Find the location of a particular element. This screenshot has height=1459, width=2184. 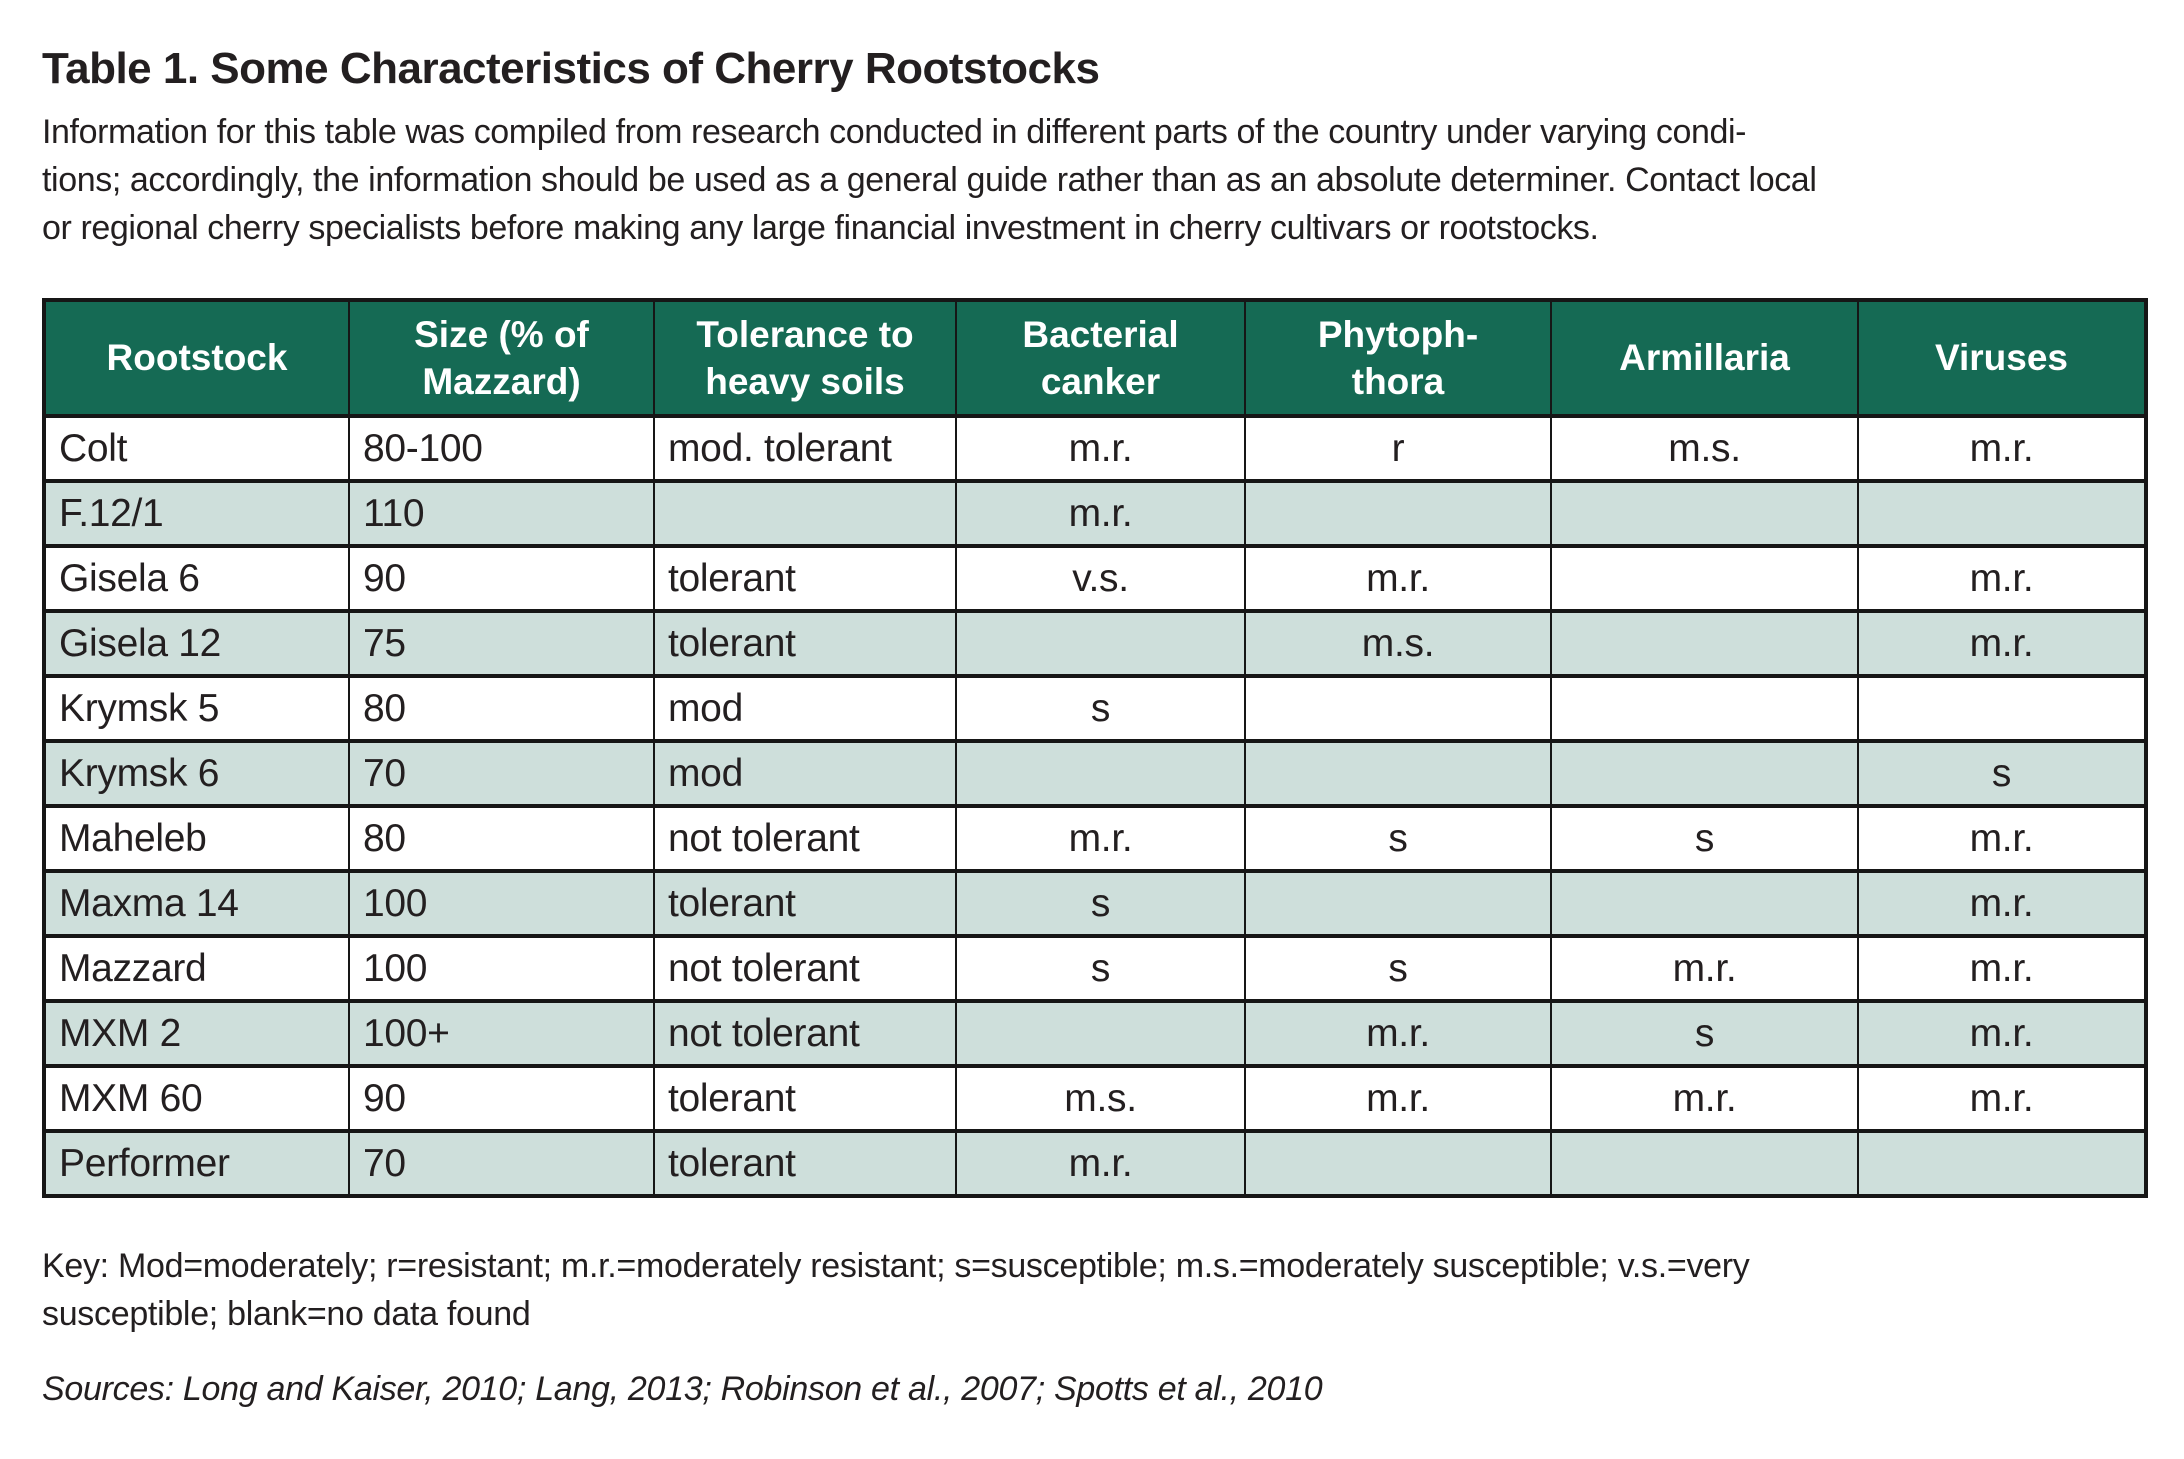

value-cell: 110 is located at coordinates (501, 513).